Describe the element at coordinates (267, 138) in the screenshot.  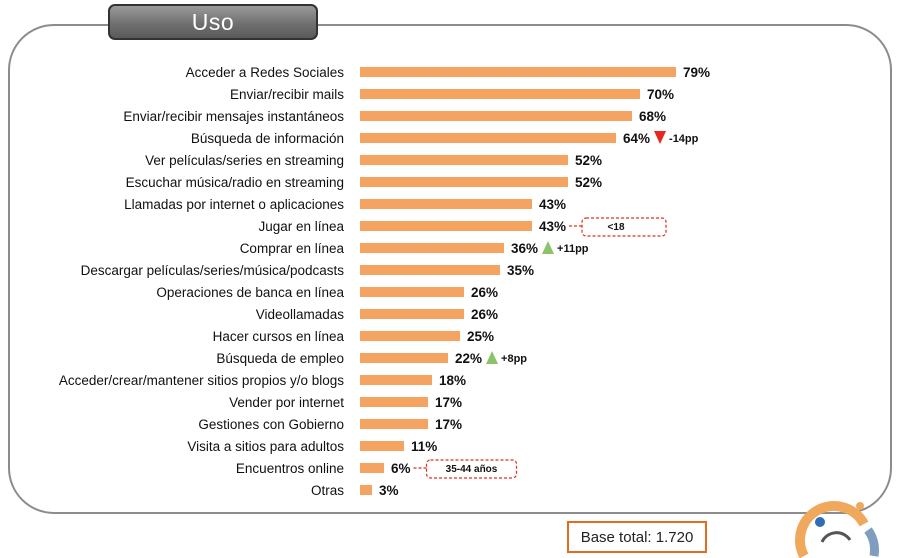
I see `category-label: Búsqueda de información` at that location.